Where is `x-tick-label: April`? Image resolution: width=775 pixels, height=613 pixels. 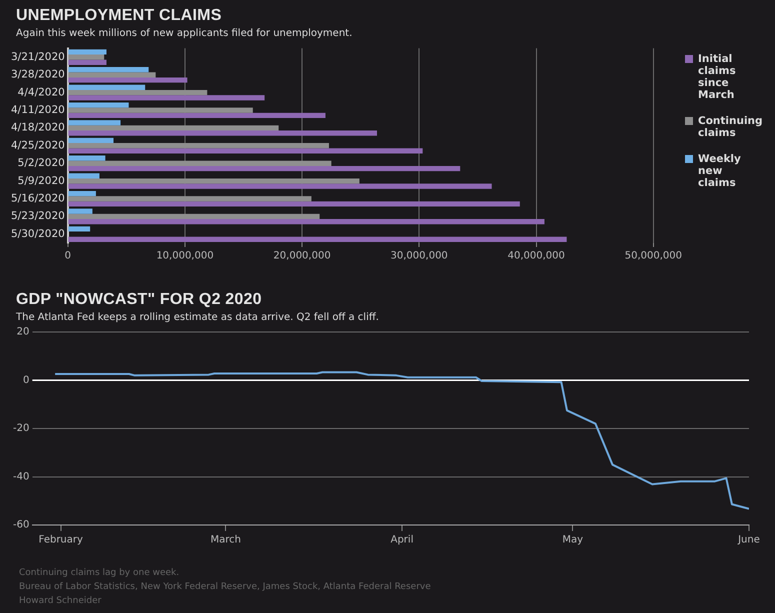
x-tick-label: April is located at coordinates (402, 540).